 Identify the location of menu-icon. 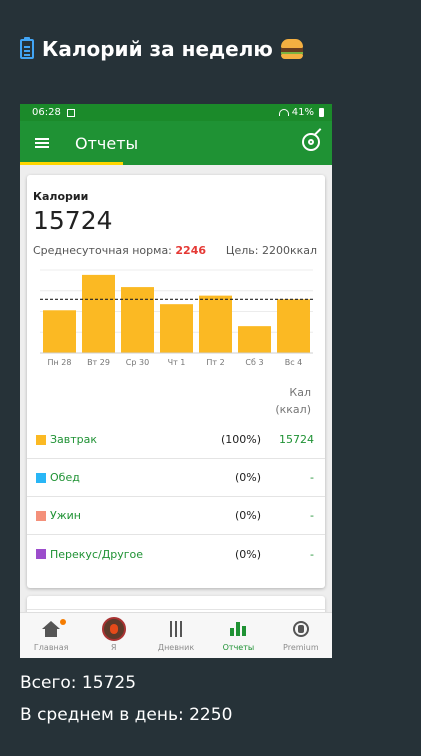
(42, 143).